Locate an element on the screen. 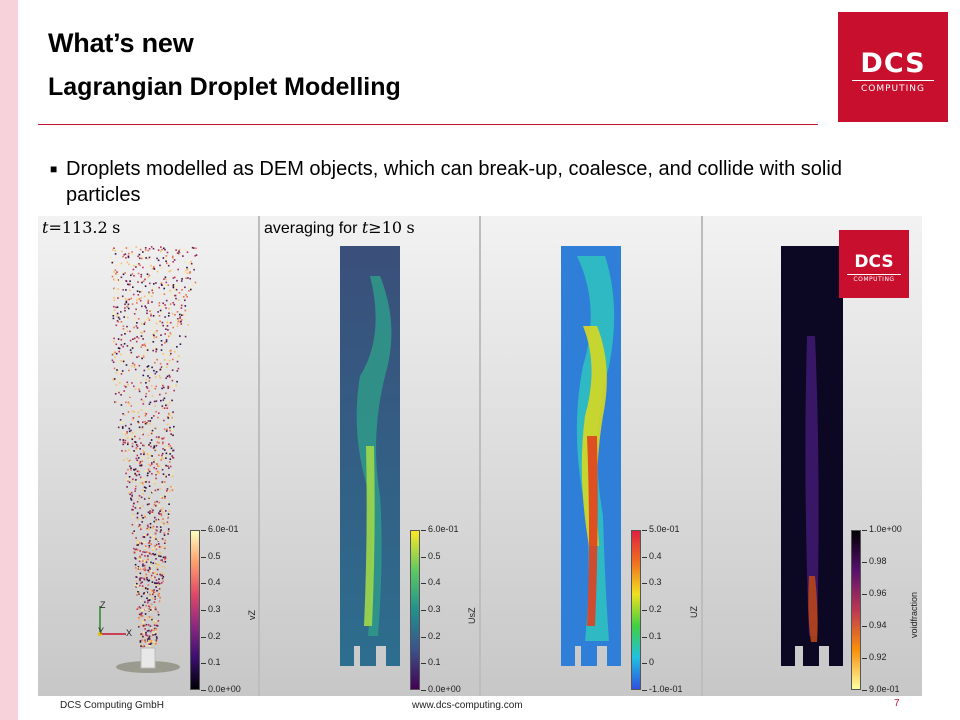 Image resolution: width=960 pixels, height=720 pixels. usz-field-image is located at coordinates (370, 456).